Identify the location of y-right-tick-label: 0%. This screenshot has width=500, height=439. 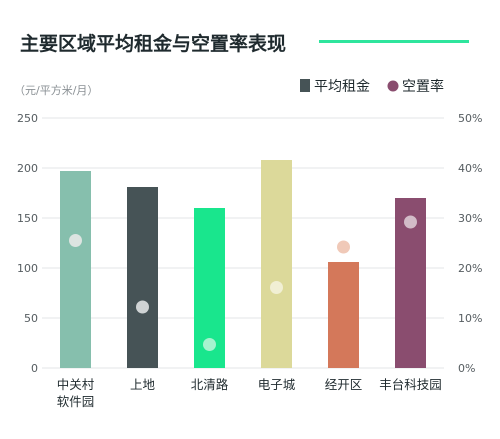
(466, 368).